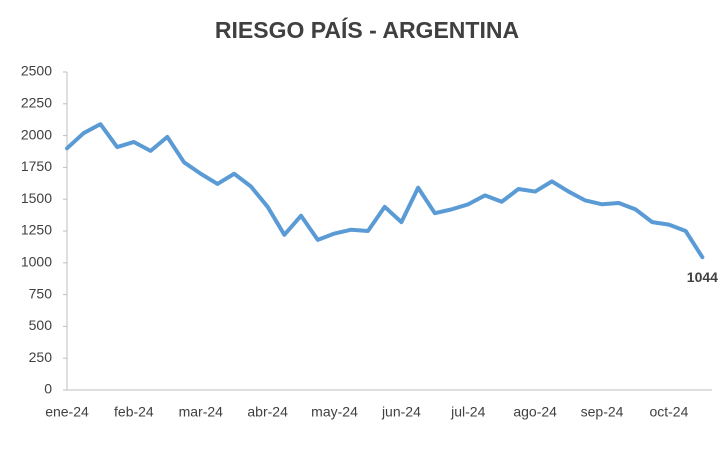 Image resolution: width=724 pixels, height=455 pixels. I want to click on x-tick-label: jun-24, so click(401, 412).